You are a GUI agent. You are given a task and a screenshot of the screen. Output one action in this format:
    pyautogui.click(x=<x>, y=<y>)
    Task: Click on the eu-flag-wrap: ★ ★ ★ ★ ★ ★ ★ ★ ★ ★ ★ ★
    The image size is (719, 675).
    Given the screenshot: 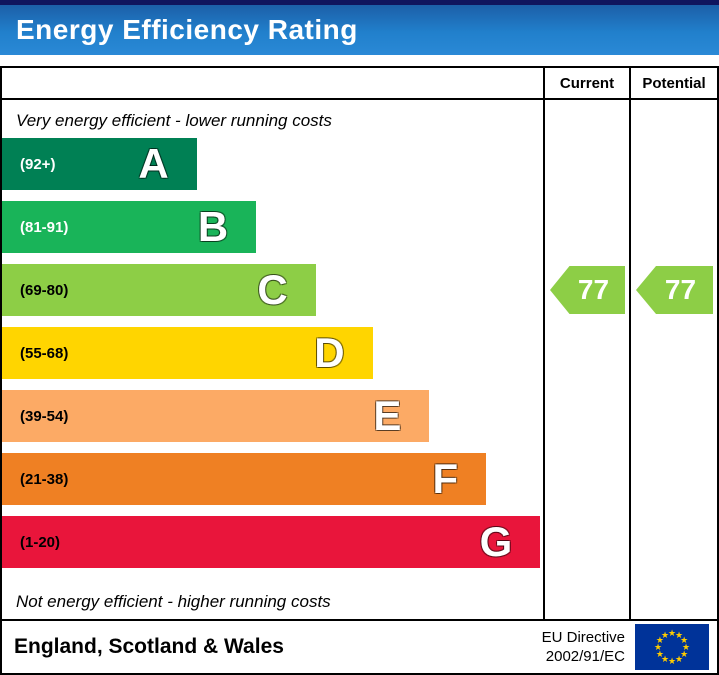 What is the action you would take?
    pyautogui.click(x=672, y=647)
    